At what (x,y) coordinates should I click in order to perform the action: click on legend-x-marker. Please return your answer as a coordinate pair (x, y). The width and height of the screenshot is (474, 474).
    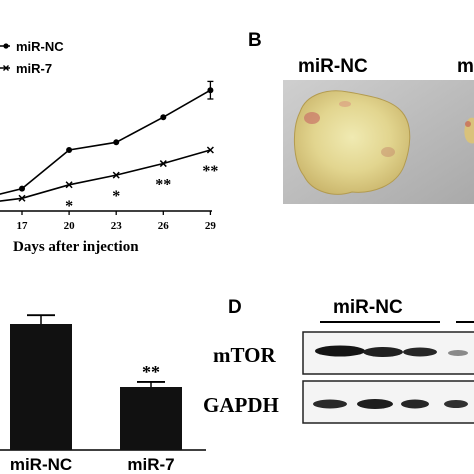
    Looking at the image, I should click on (6, 68).